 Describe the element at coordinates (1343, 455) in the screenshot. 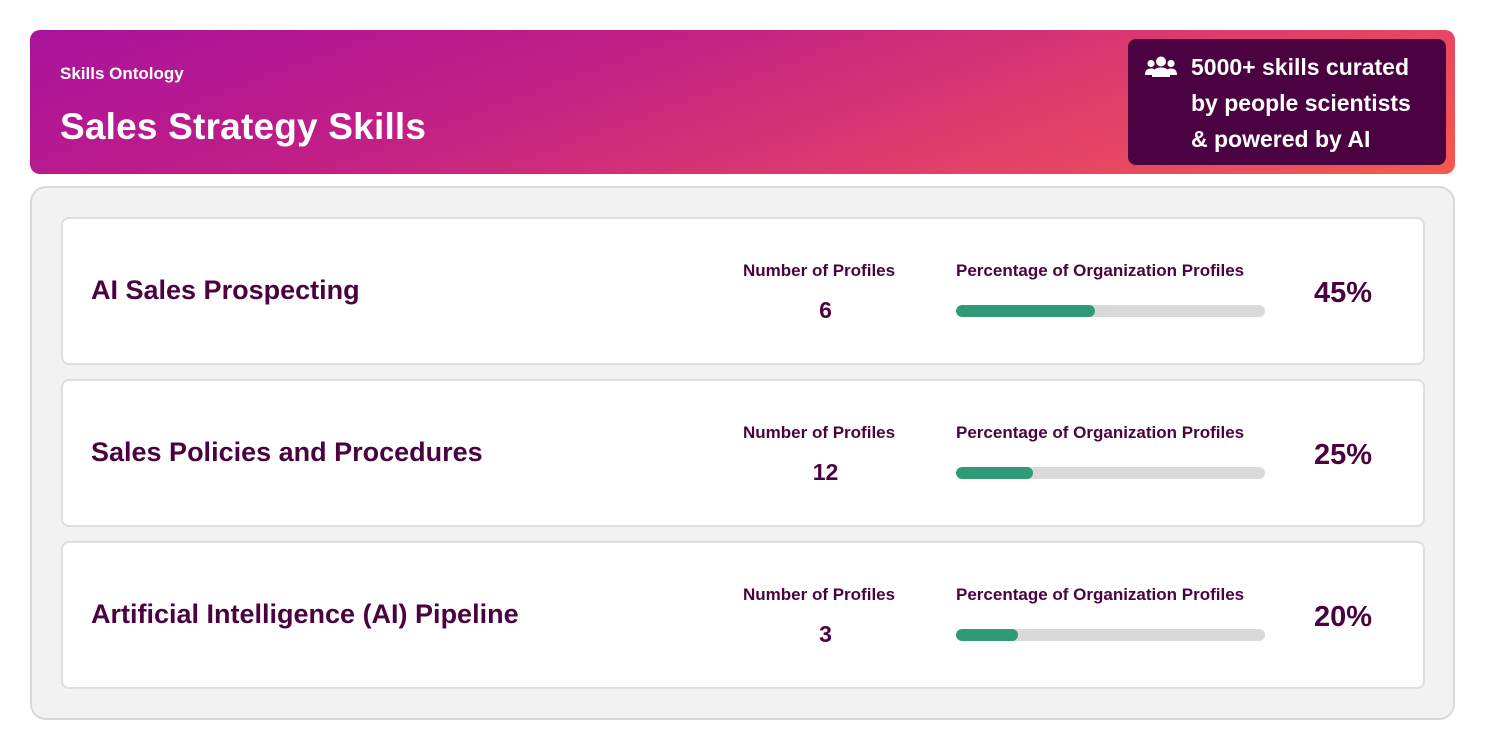

I see `percentage-value: 25%` at that location.